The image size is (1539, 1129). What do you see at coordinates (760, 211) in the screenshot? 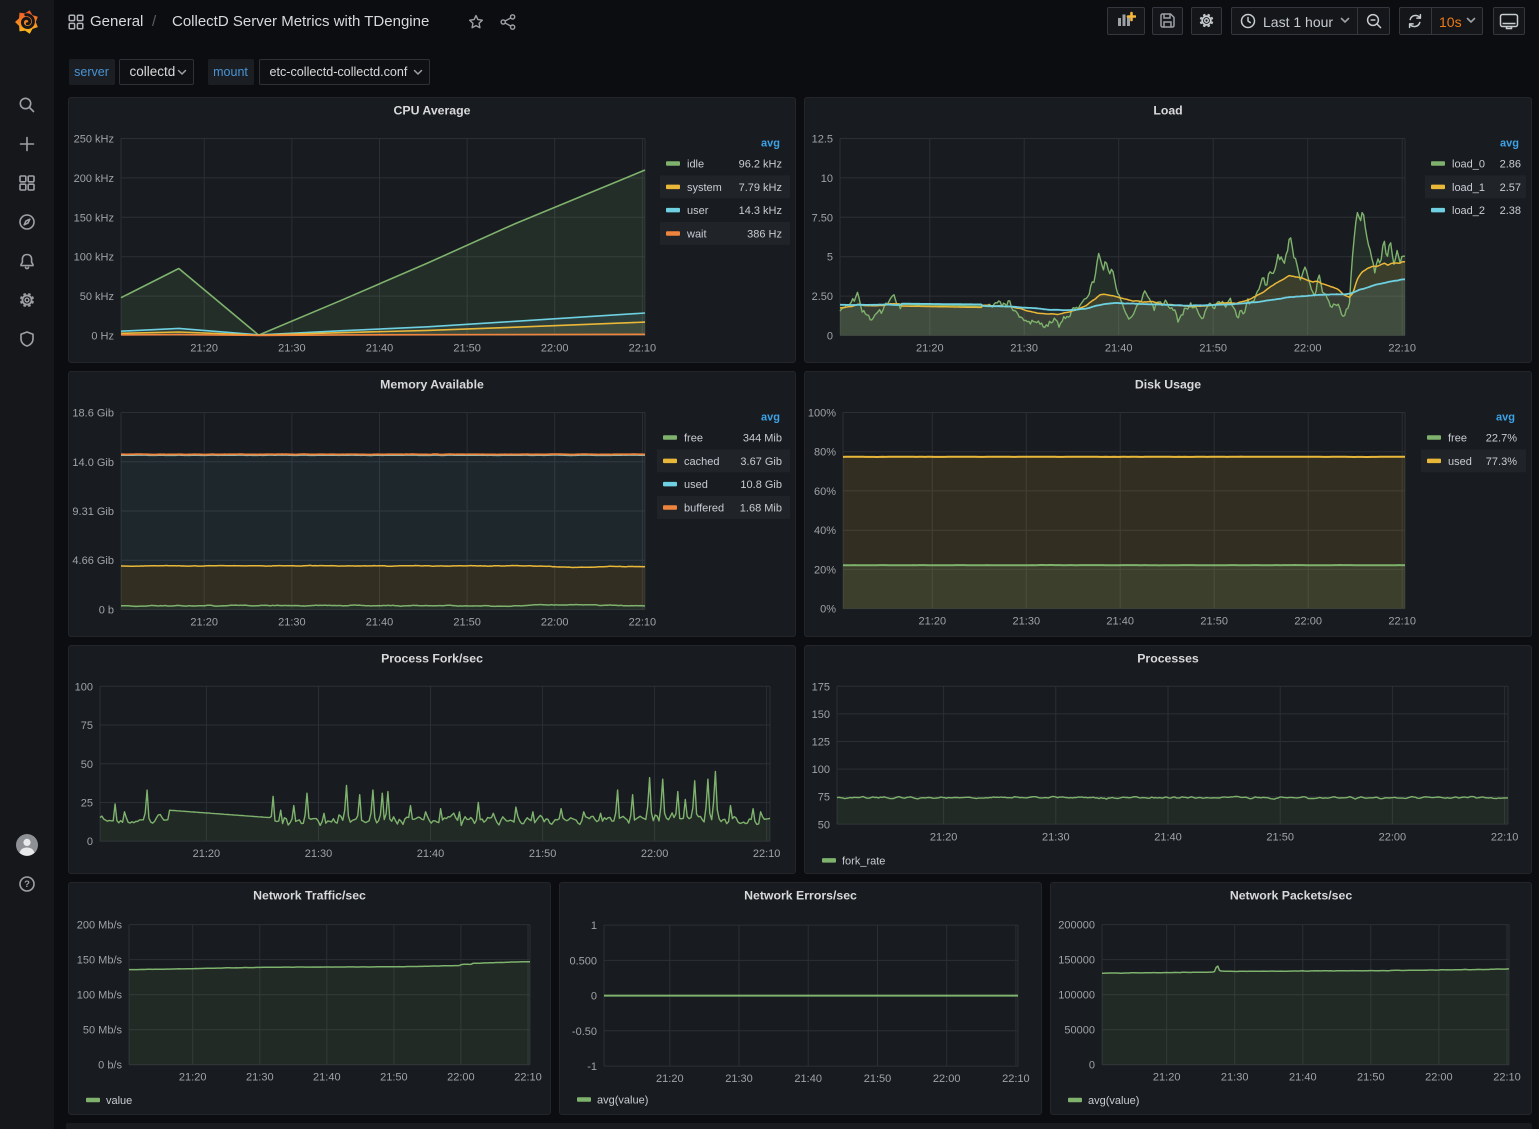
I see `svg-text: 14.3 kHz` at bounding box center [760, 211].